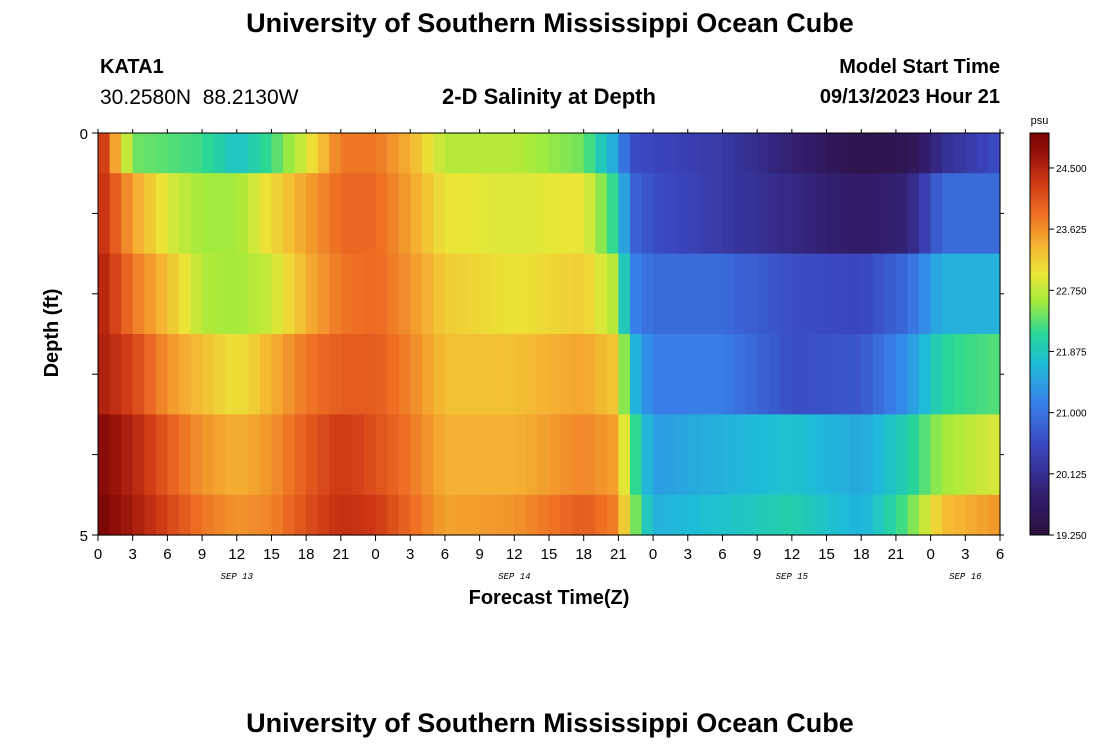 This screenshot has width=1100, height=750. I want to click on x-tick-label: 21, so click(341, 554).